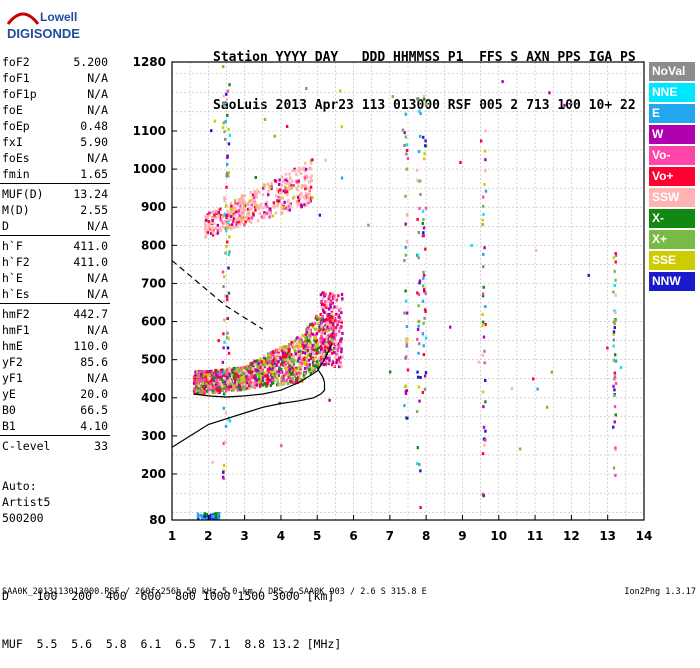  I want to click on legend-item-voplus: Vo+, so click(672, 176).